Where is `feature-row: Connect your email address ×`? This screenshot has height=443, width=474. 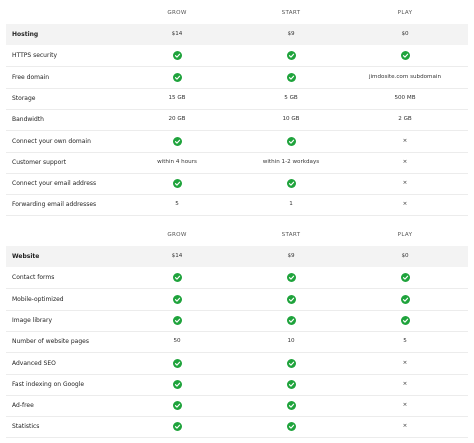 feature-row: Connect your email address × is located at coordinates (237, 184).